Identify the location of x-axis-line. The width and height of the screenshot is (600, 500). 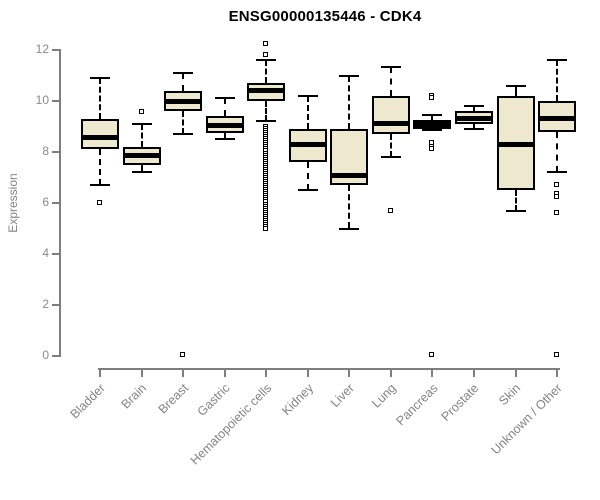
(329, 369).